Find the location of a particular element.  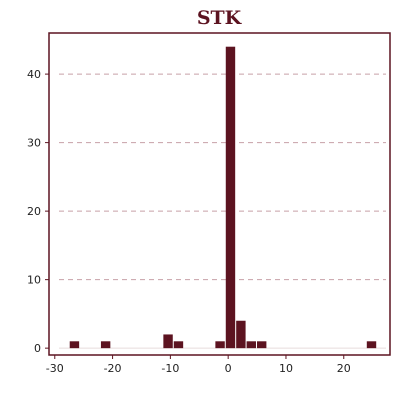

x-tick-label: 20 is located at coordinates (344, 368).